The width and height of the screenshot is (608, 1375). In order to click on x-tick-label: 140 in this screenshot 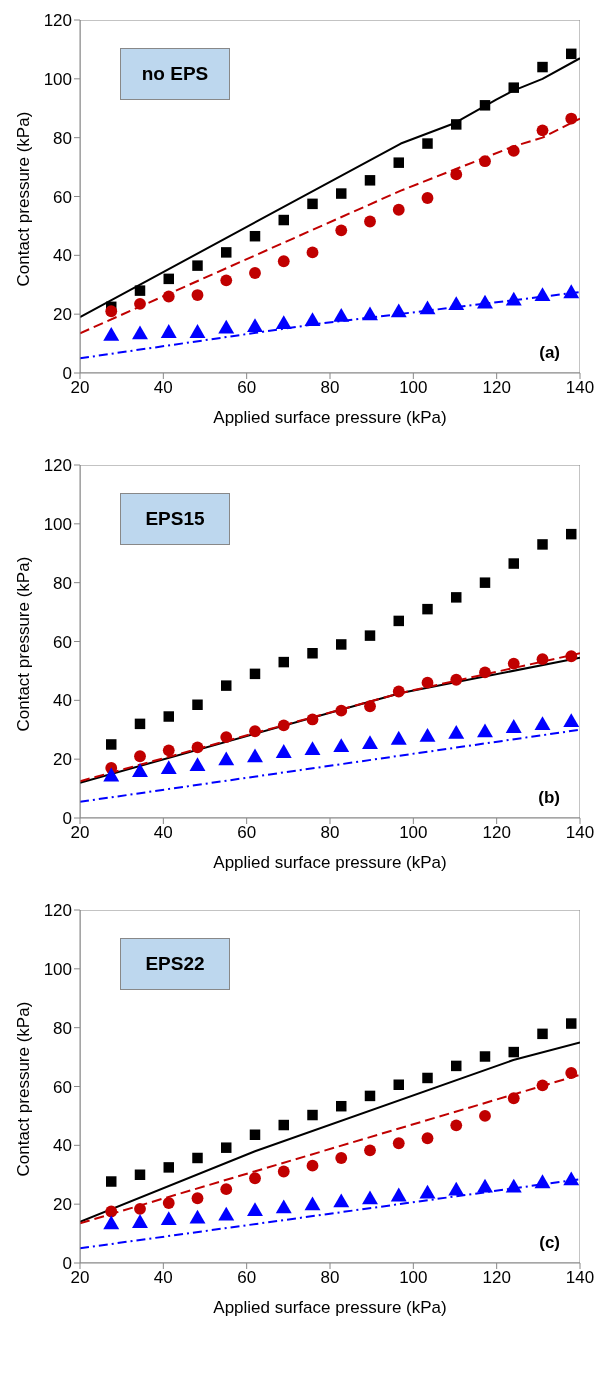, I will do `click(580, 1278)`.